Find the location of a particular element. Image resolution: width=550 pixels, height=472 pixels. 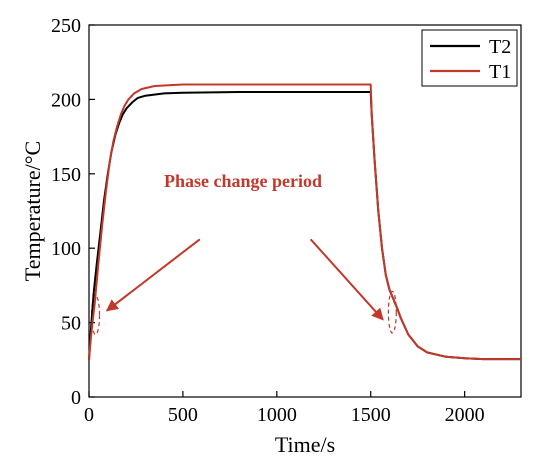

annotation-arrows is located at coordinates (244, 279).